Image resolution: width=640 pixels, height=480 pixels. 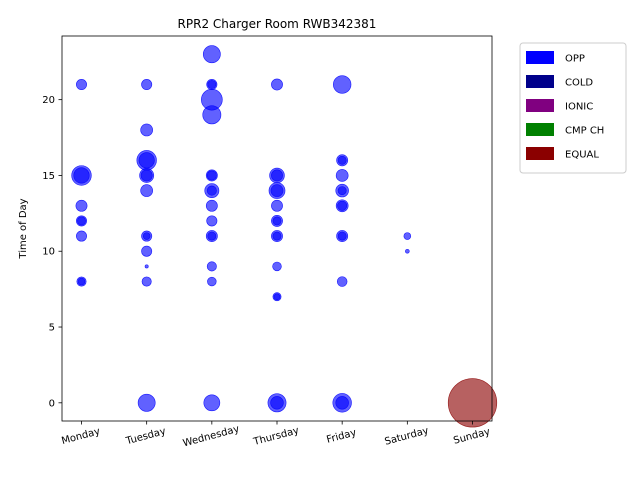 I want to click on y-tick-label: 20, so click(x=48, y=100).